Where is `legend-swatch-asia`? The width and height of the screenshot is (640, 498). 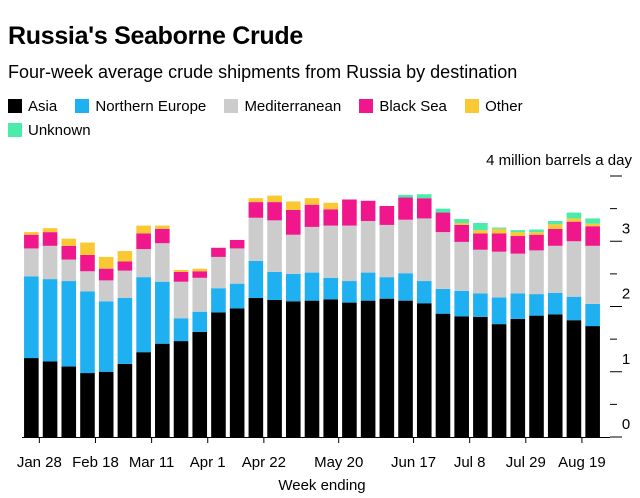 legend-swatch-asia is located at coordinates (15, 106).